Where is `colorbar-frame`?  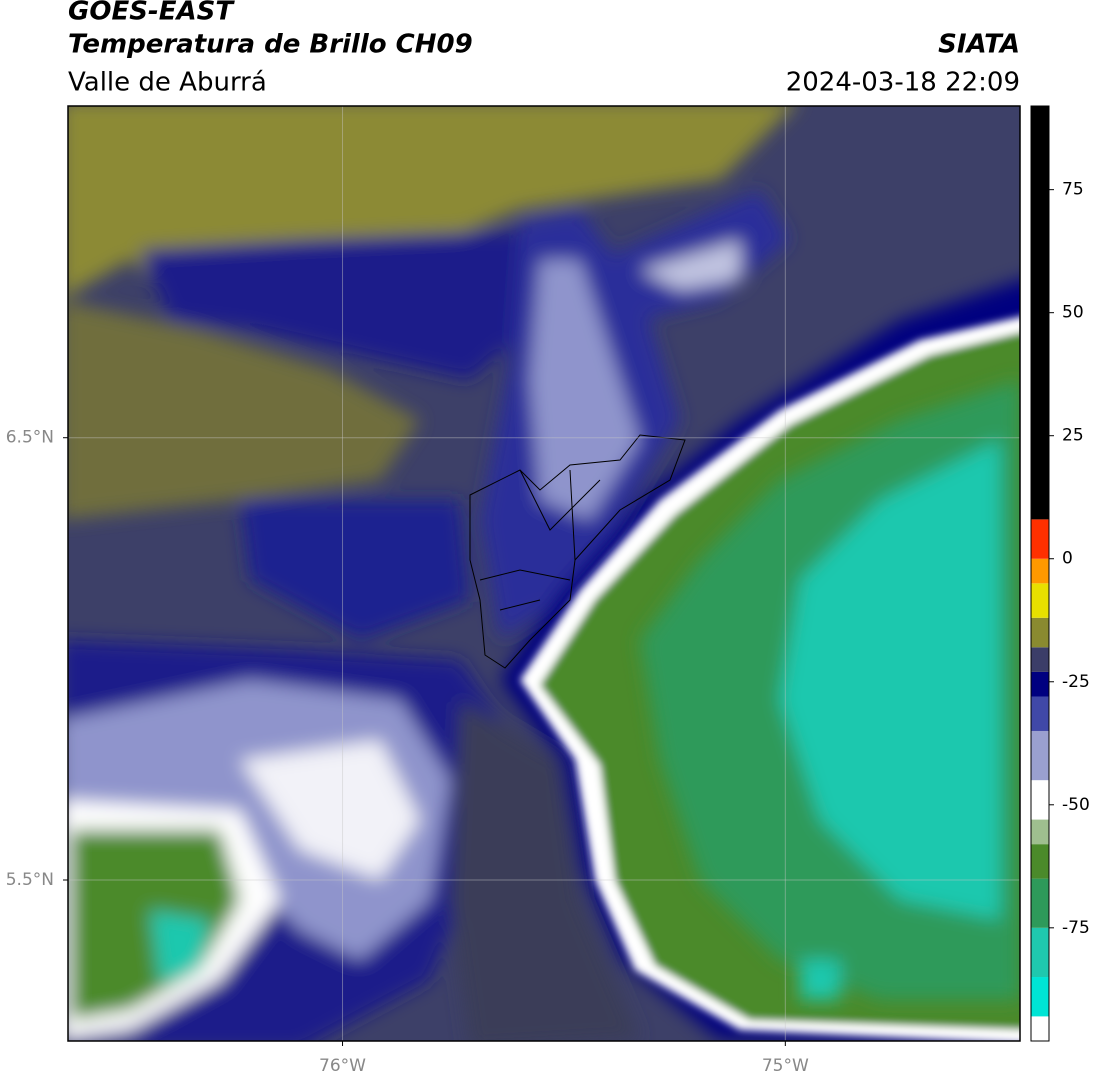
colorbar-frame is located at coordinates (1040, 573).